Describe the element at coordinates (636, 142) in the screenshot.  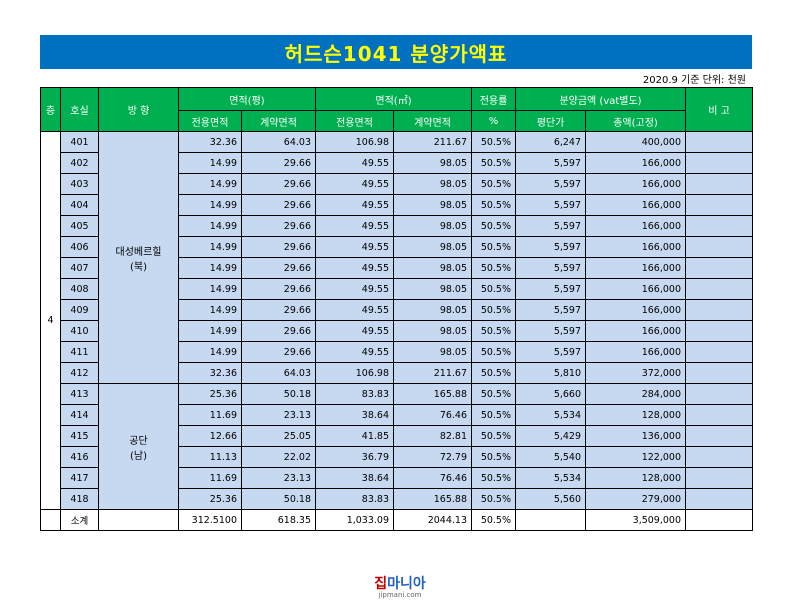
I see `value-cell-total: 400,000` at that location.